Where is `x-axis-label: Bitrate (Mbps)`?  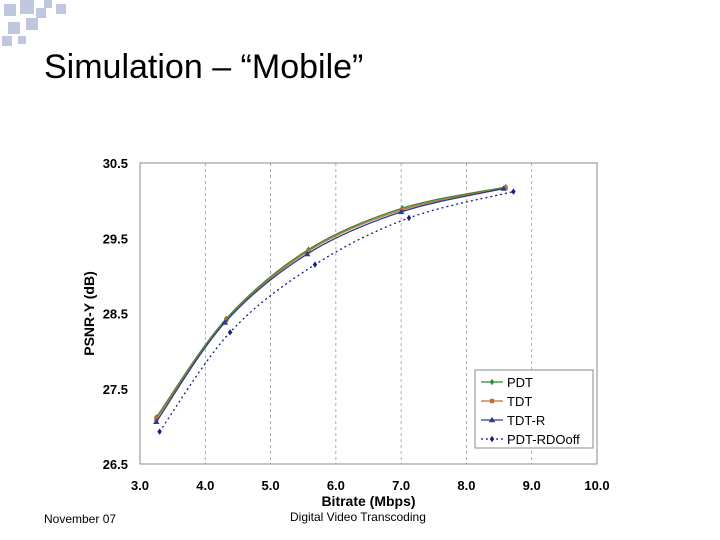
x-axis-label: Bitrate (Mbps) is located at coordinates (368, 501).